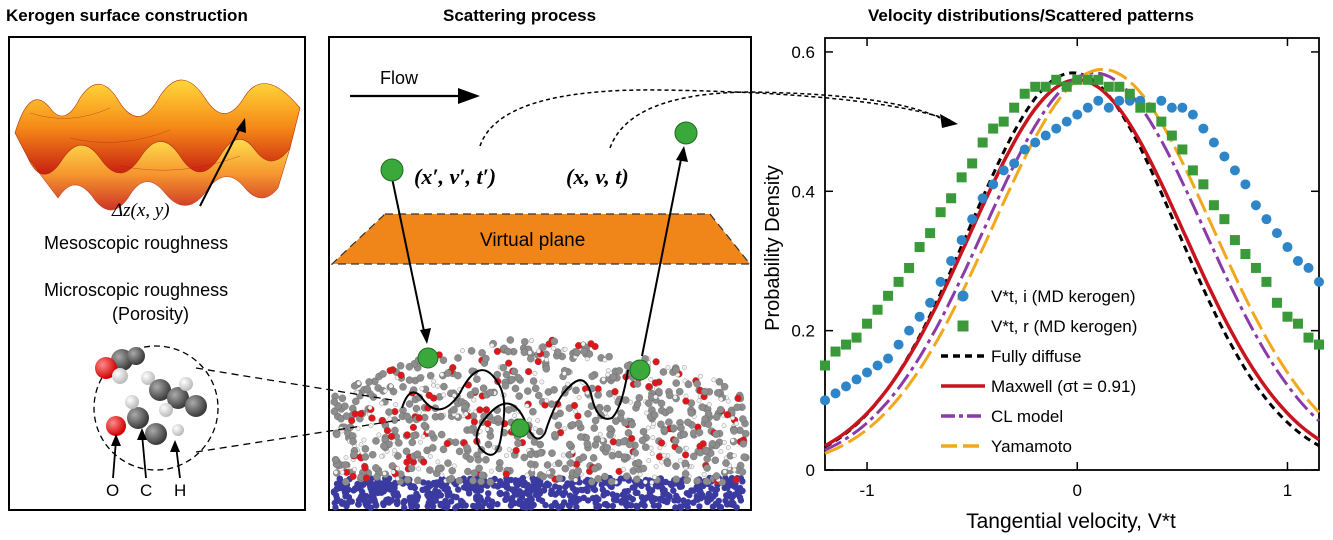  What do you see at coordinates (151, 314) in the screenshot?
I see `porosity-label: (Porosity)` at bounding box center [151, 314].